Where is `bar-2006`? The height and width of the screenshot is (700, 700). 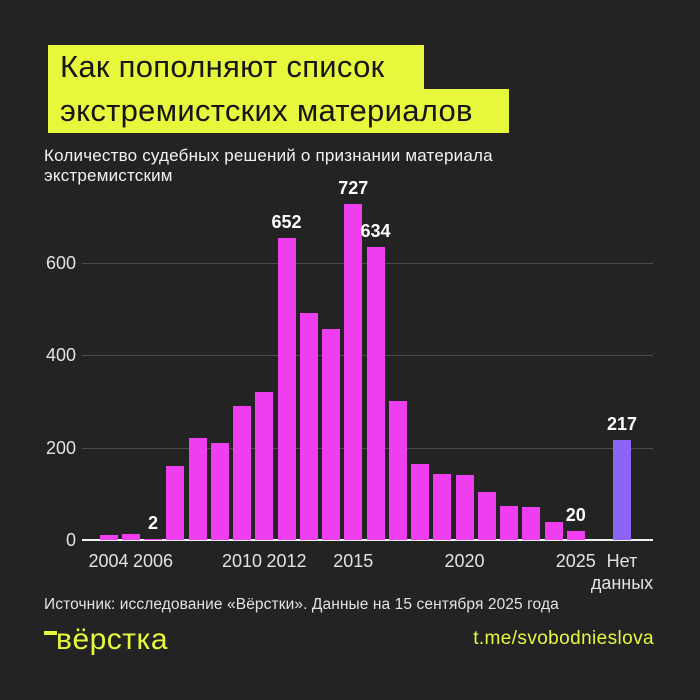 bar-2006 is located at coordinates (153, 539).